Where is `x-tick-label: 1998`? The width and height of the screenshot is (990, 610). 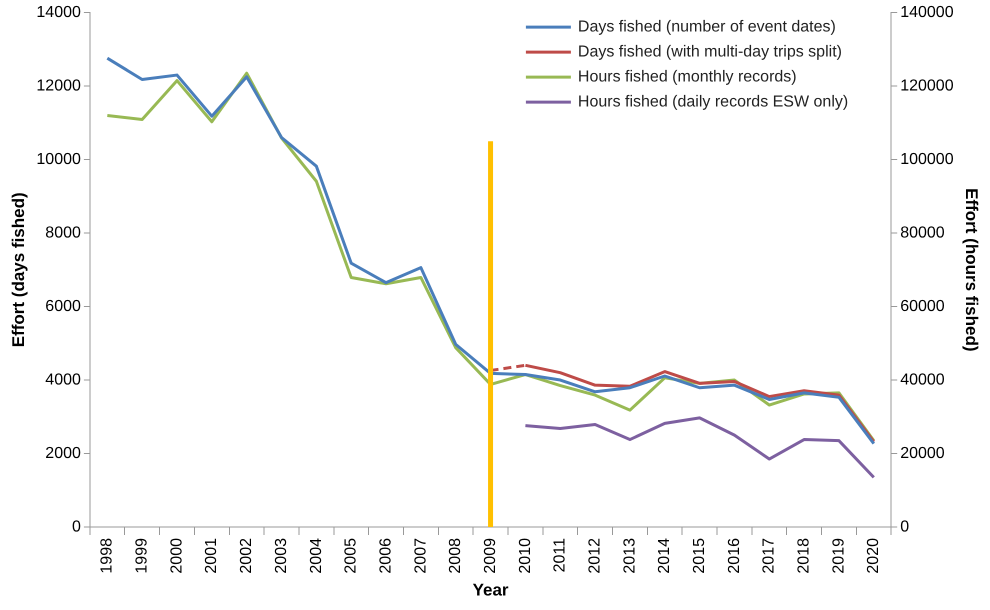 x-tick-label: 1998 is located at coordinates (107, 556).